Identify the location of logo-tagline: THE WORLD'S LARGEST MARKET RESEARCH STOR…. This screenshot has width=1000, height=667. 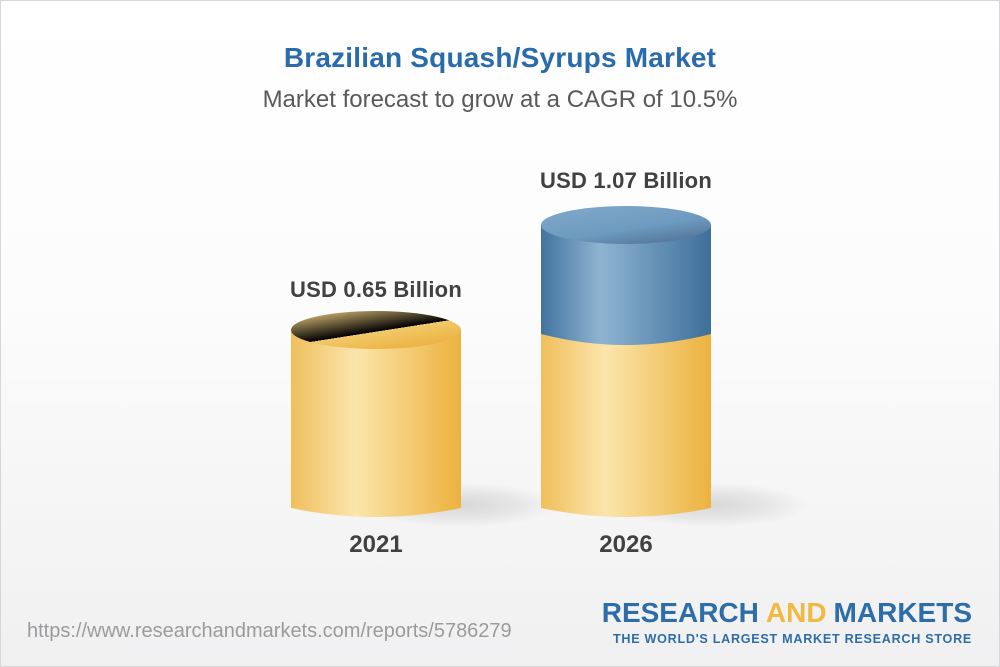
(792, 638).